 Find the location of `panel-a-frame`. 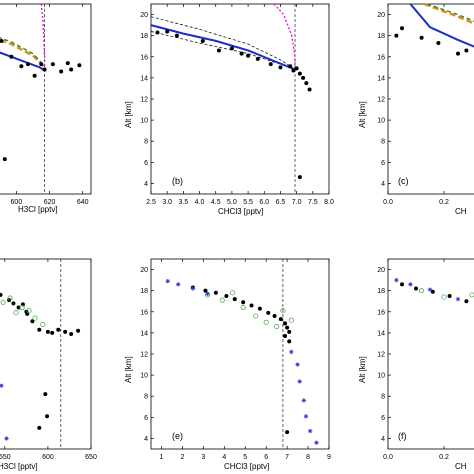

panel-a-frame is located at coordinates (46, 99).